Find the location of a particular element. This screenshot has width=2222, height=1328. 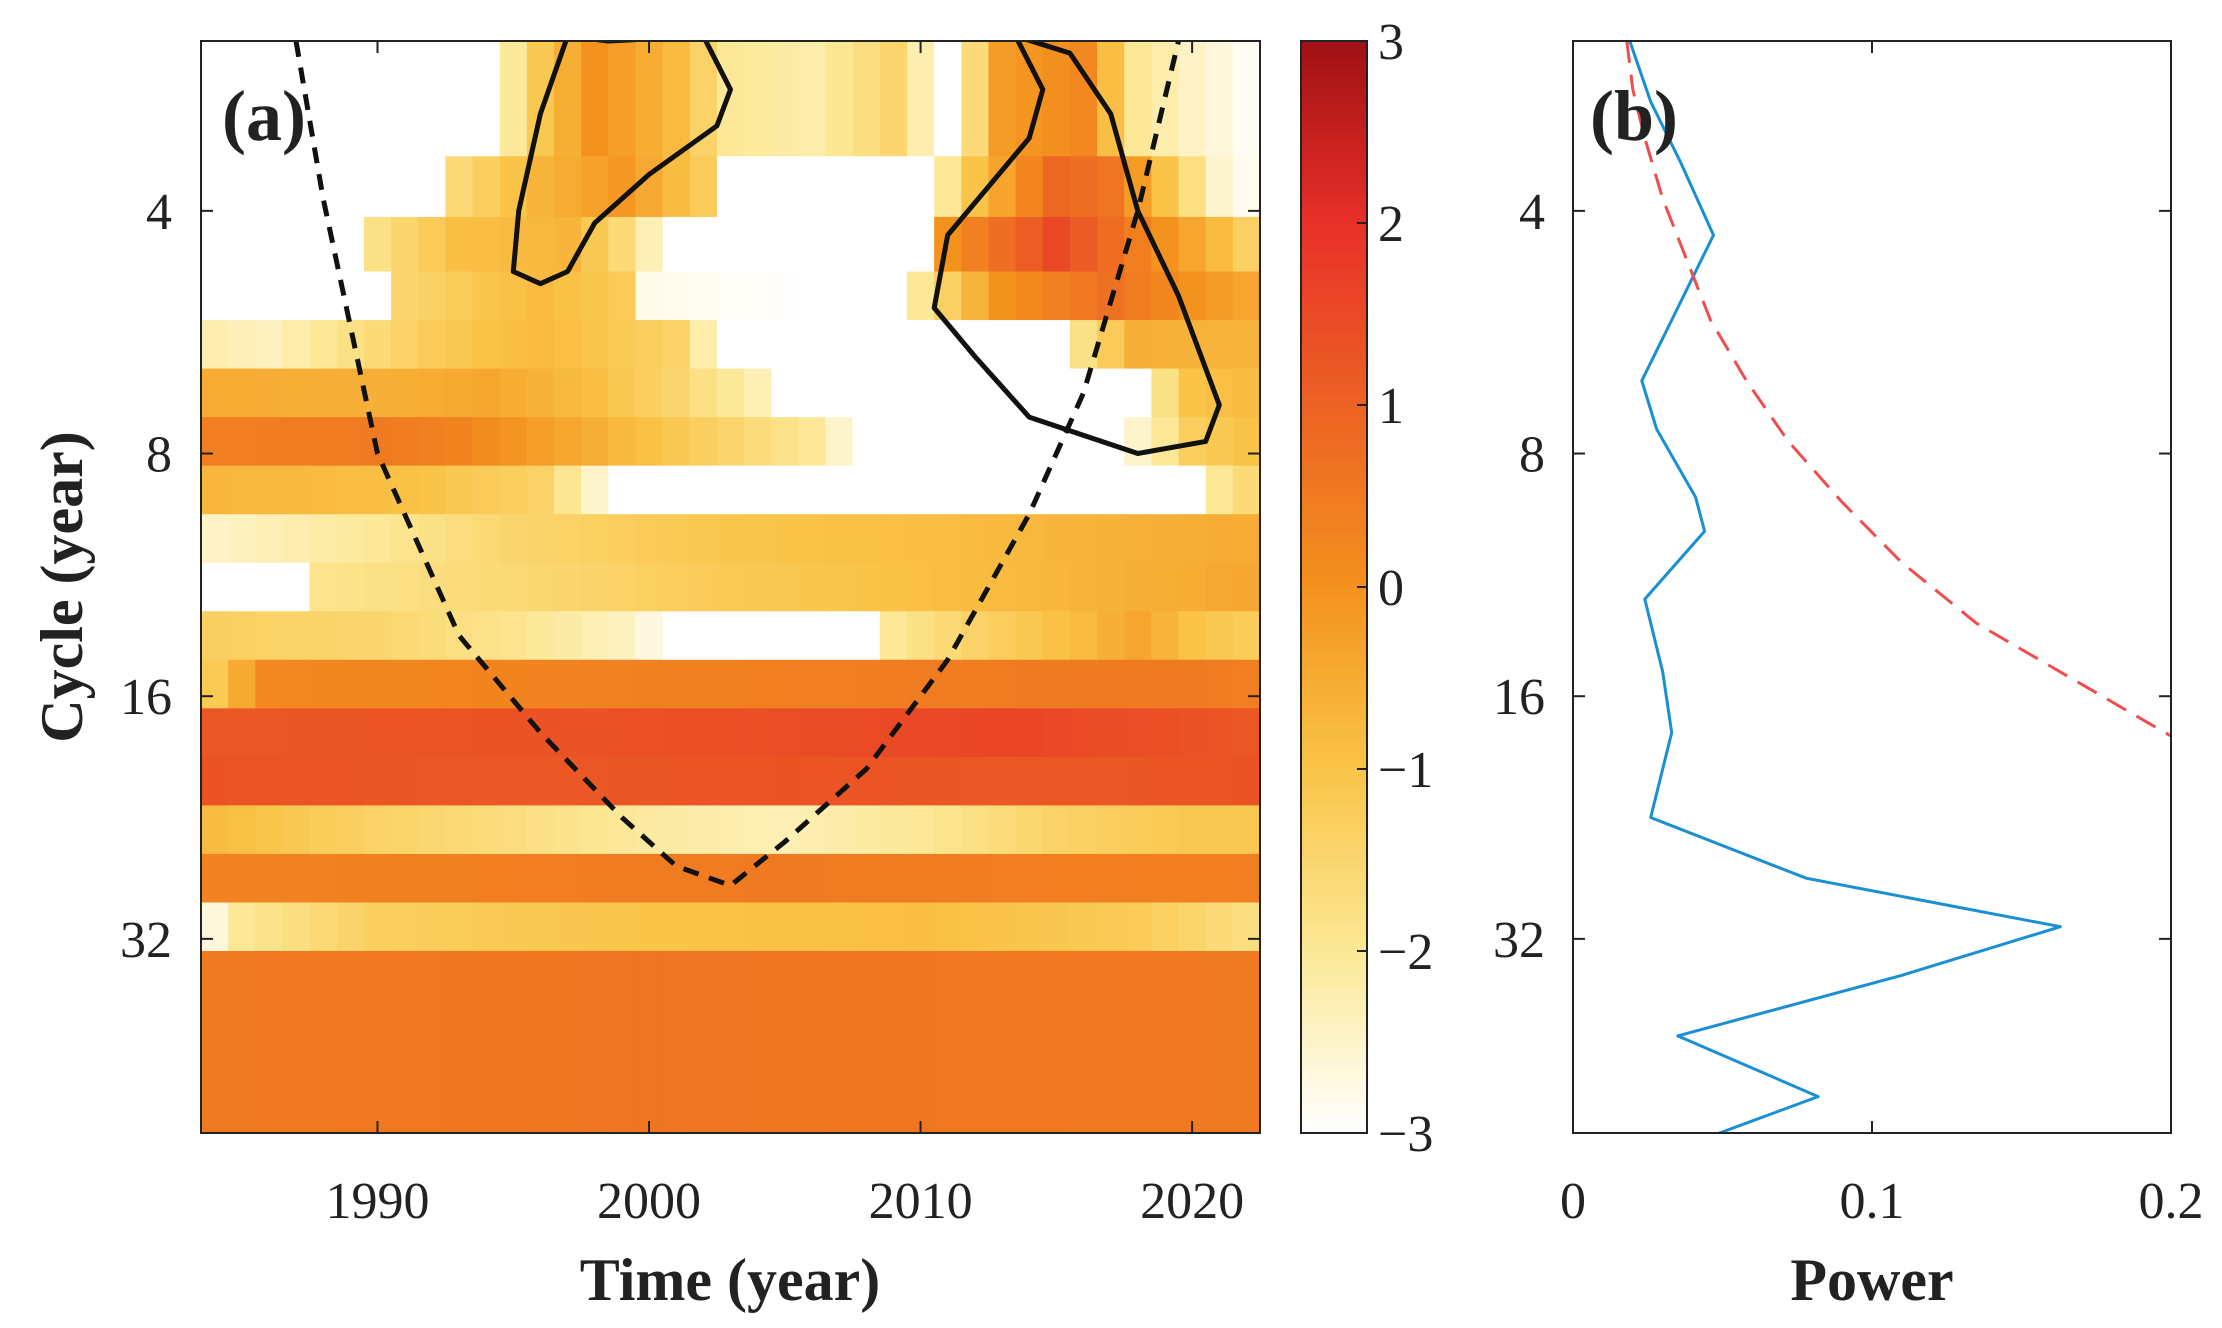

power-y-tick-label: 32 is located at coordinates (1519, 940).